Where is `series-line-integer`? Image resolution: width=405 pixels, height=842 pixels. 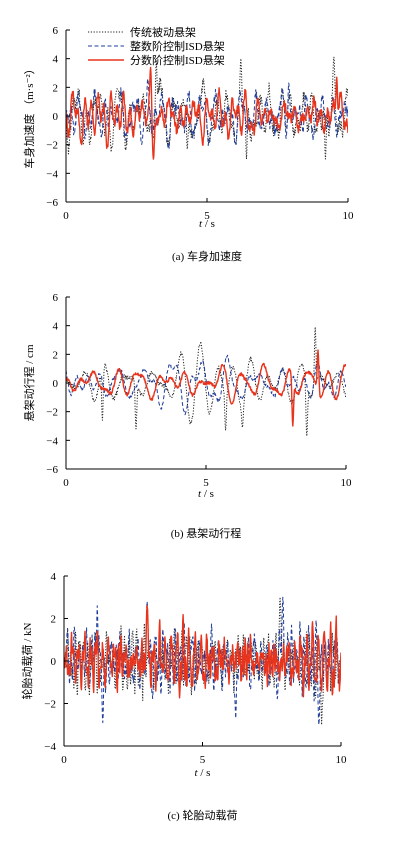 series-line-integer is located at coordinates (206, 385).